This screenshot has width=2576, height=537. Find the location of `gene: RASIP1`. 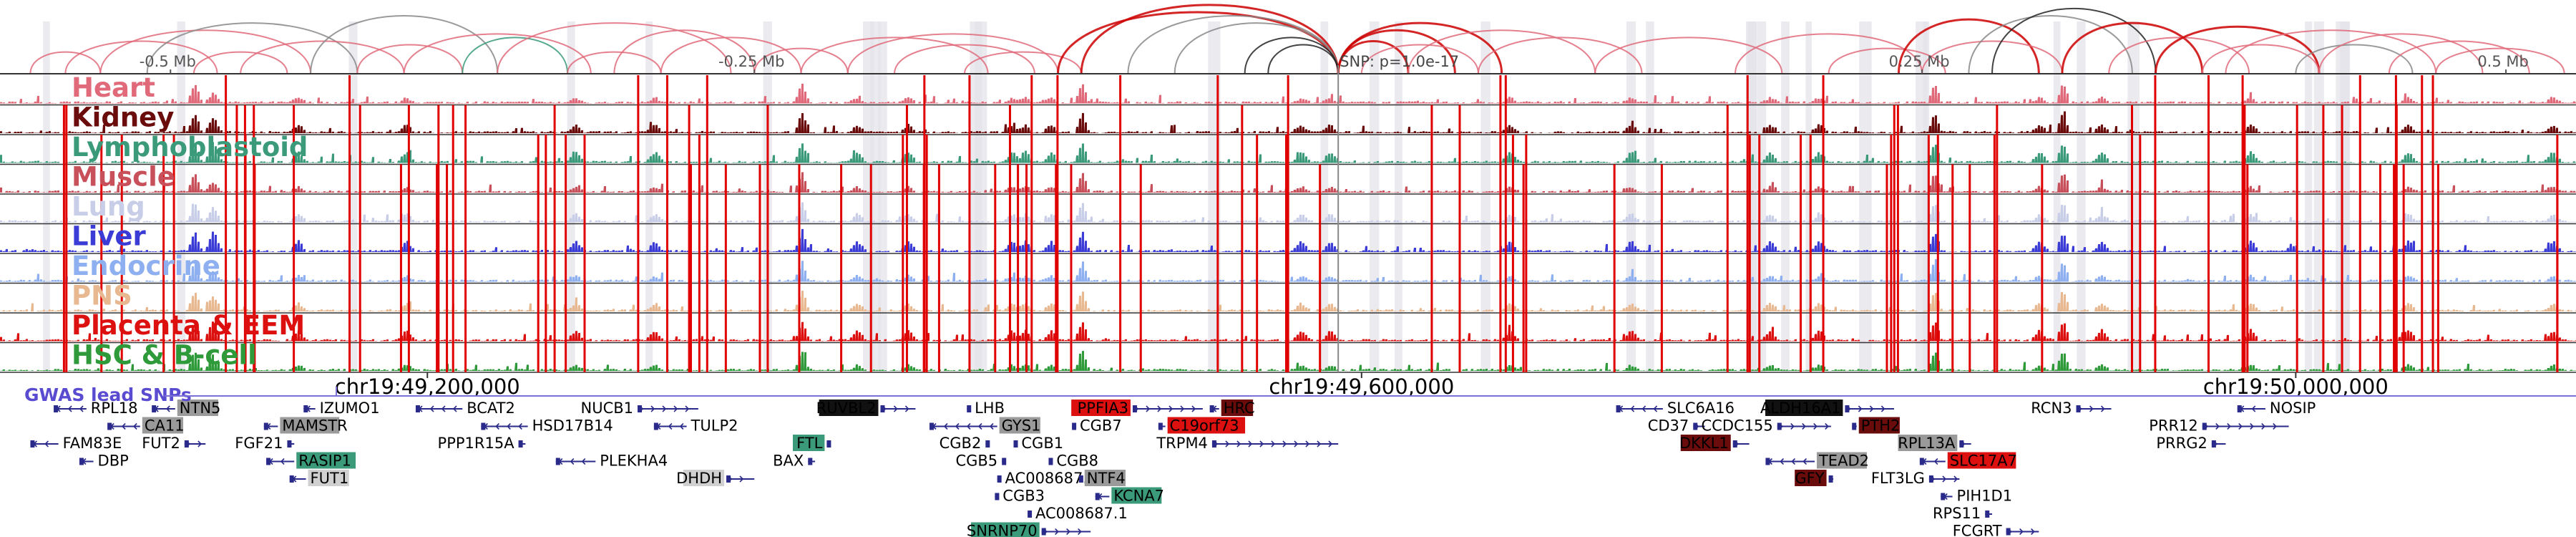

gene: RASIP1 is located at coordinates (311, 461).